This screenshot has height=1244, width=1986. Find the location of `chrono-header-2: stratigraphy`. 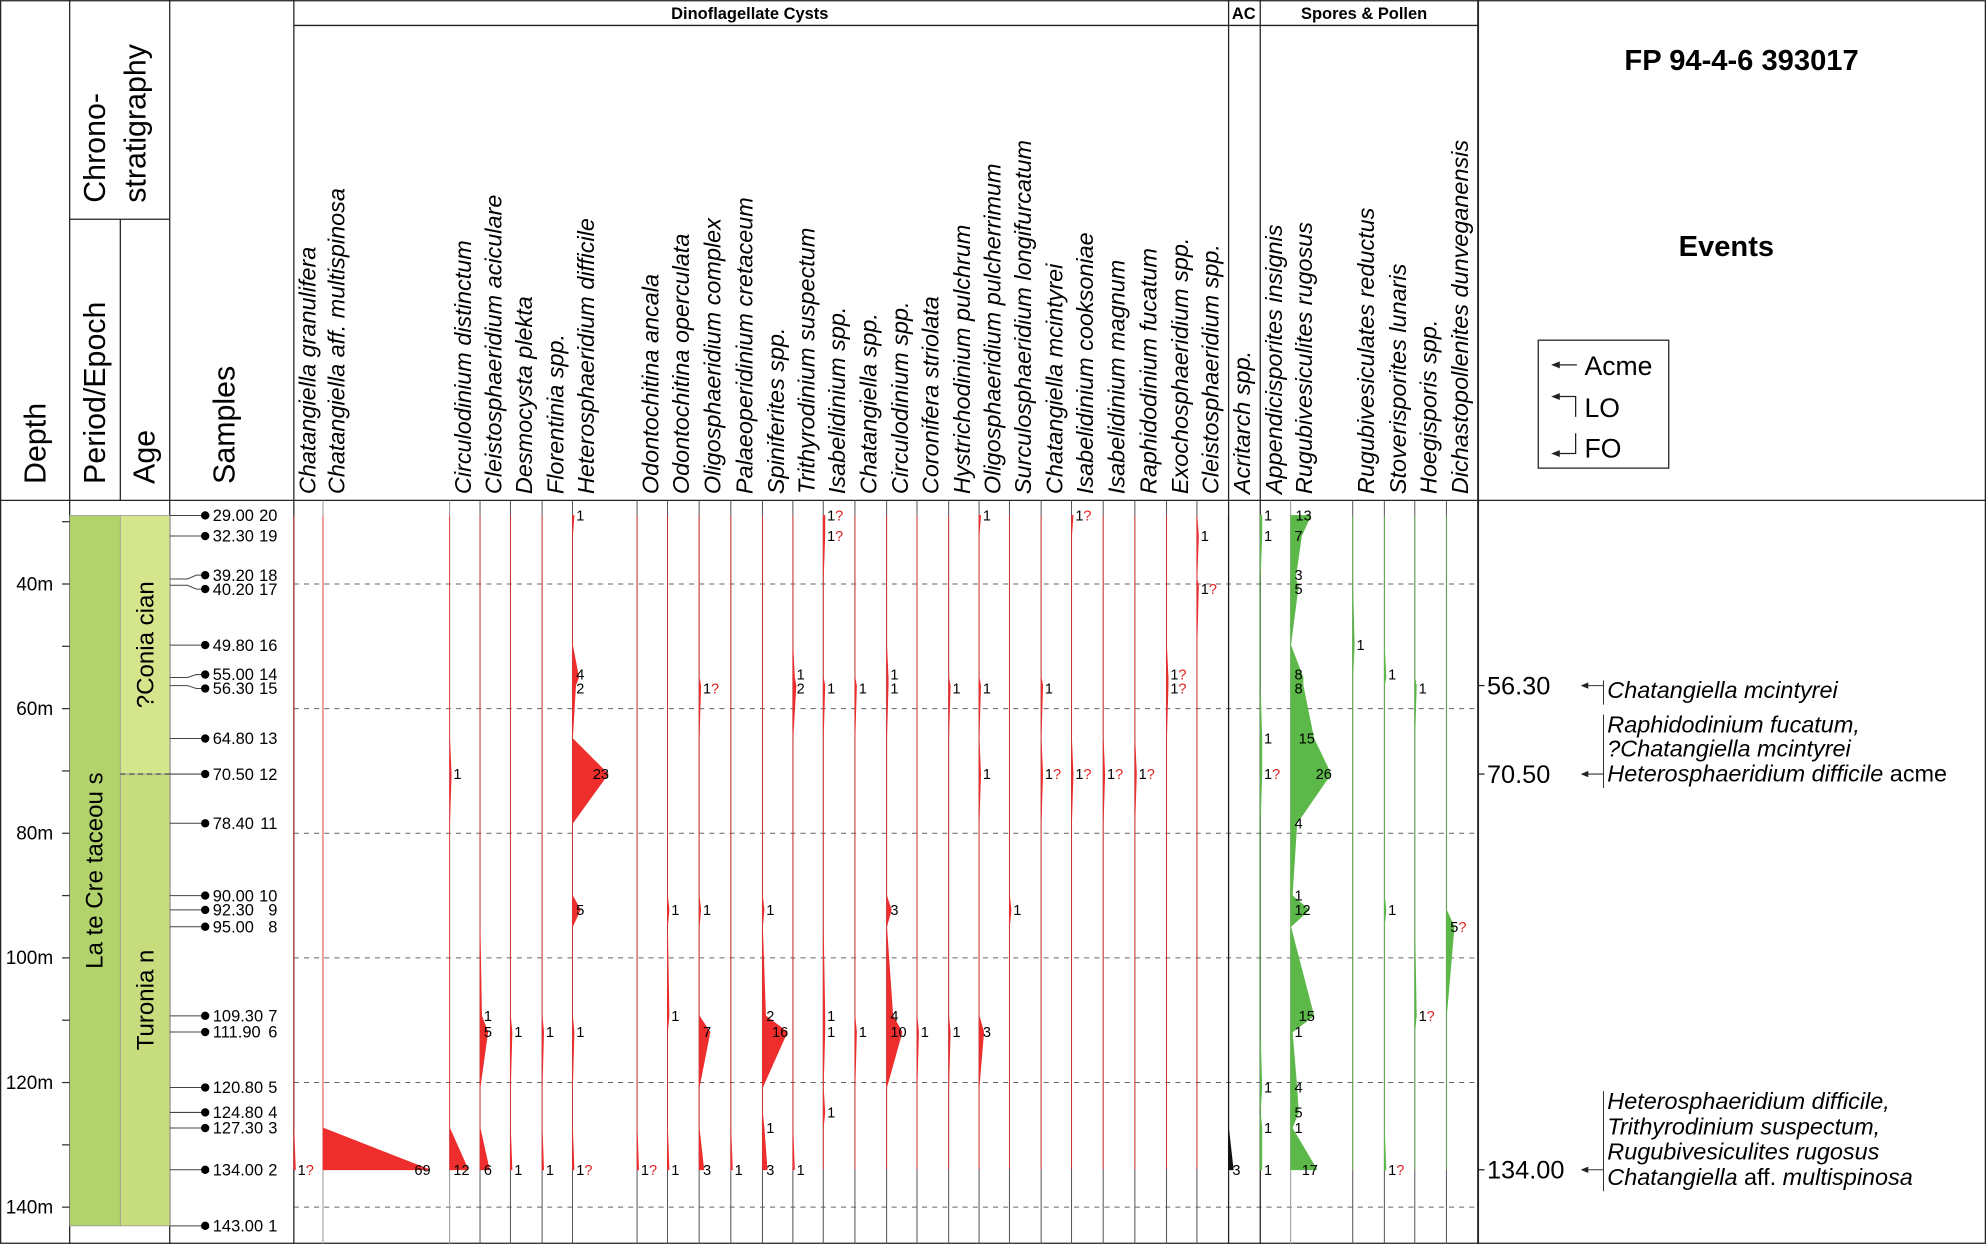

chrono-header-2: stratigraphy is located at coordinates (136, 123).